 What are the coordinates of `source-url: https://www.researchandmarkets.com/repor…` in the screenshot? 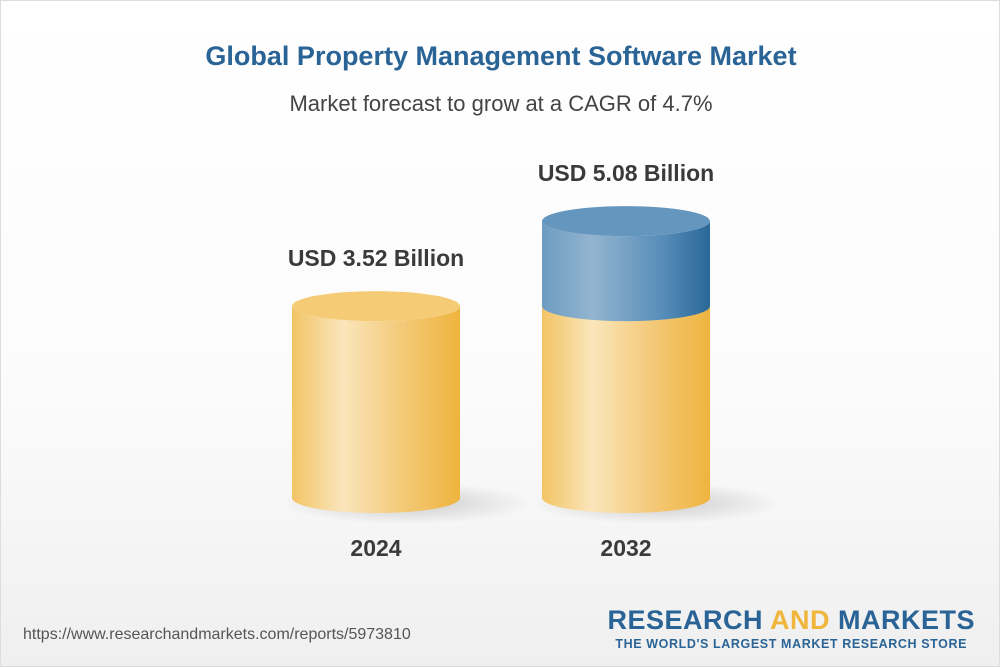 It's located at (217, 634).